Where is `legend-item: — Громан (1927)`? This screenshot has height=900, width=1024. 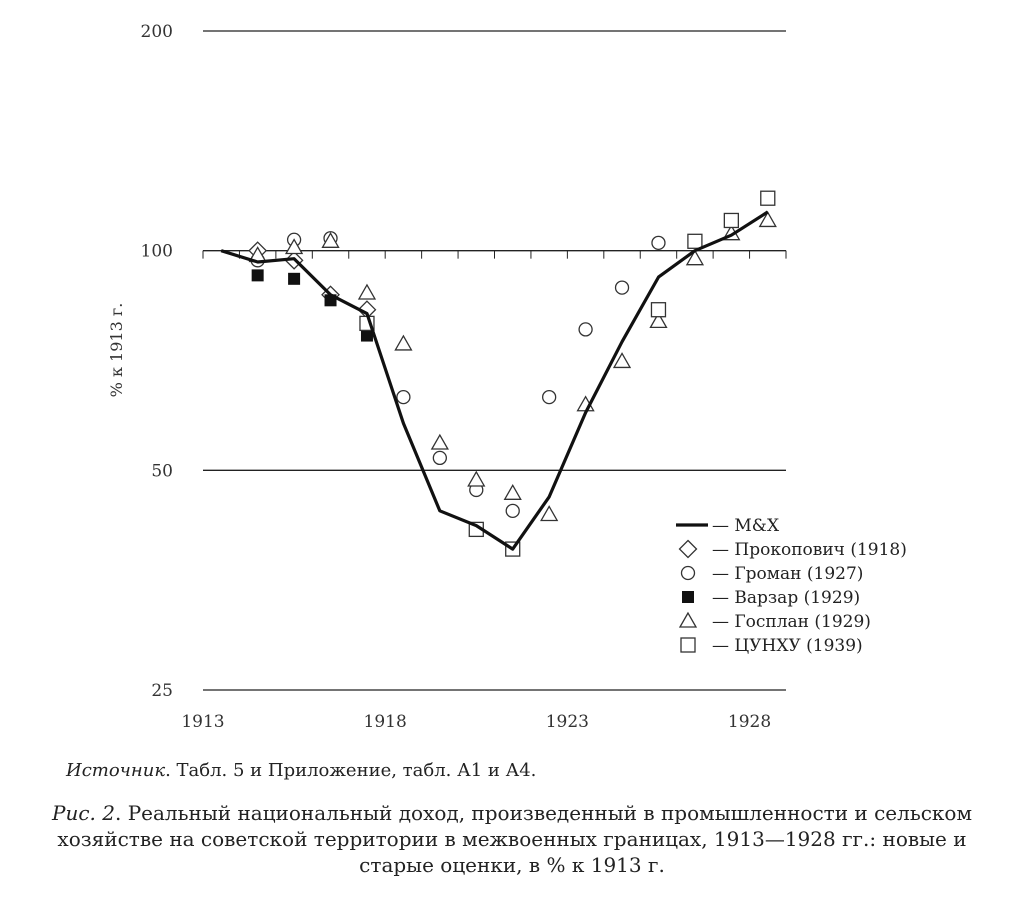 legend-item: — Громан (1927) is located at coordinates (771, 574).